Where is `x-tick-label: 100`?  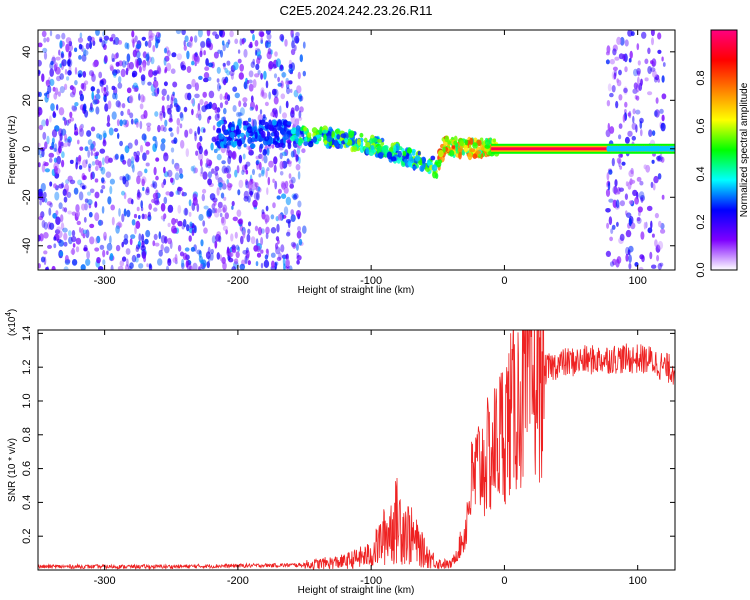 x-tick-label: 100 is located at coordinates (638, 581).